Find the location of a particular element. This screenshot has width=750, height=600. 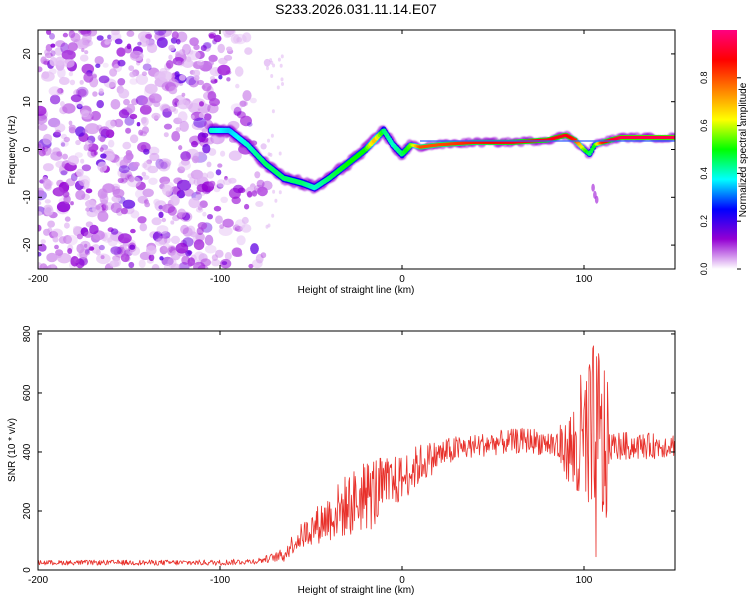

spectrogram-y-tick-label: -20 is located at coordinates (27, 244).